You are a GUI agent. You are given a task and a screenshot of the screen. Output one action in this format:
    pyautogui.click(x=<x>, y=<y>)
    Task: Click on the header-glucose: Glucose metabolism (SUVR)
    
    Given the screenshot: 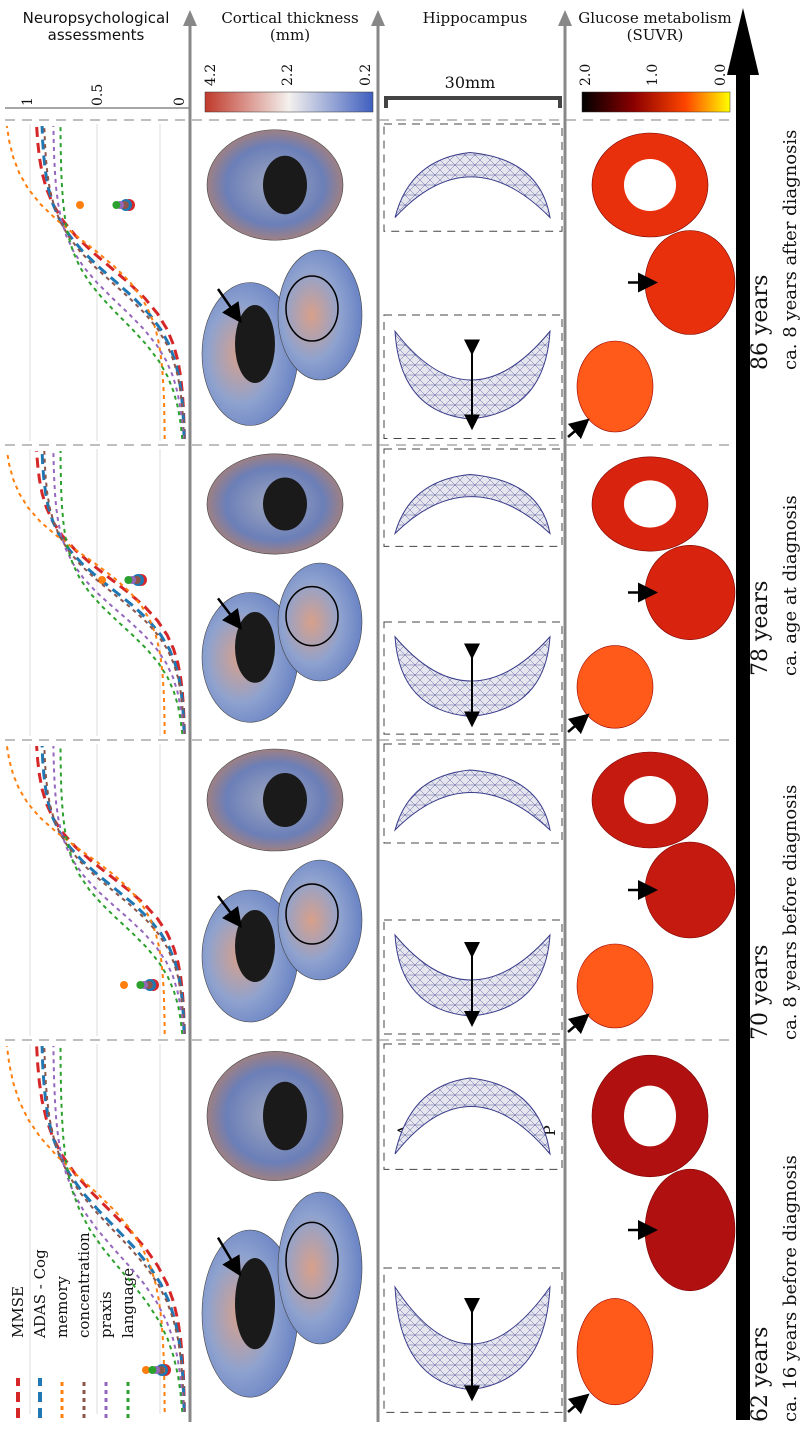 What is the action you would take?
    pyautogui.click(x=655, y=27)
    